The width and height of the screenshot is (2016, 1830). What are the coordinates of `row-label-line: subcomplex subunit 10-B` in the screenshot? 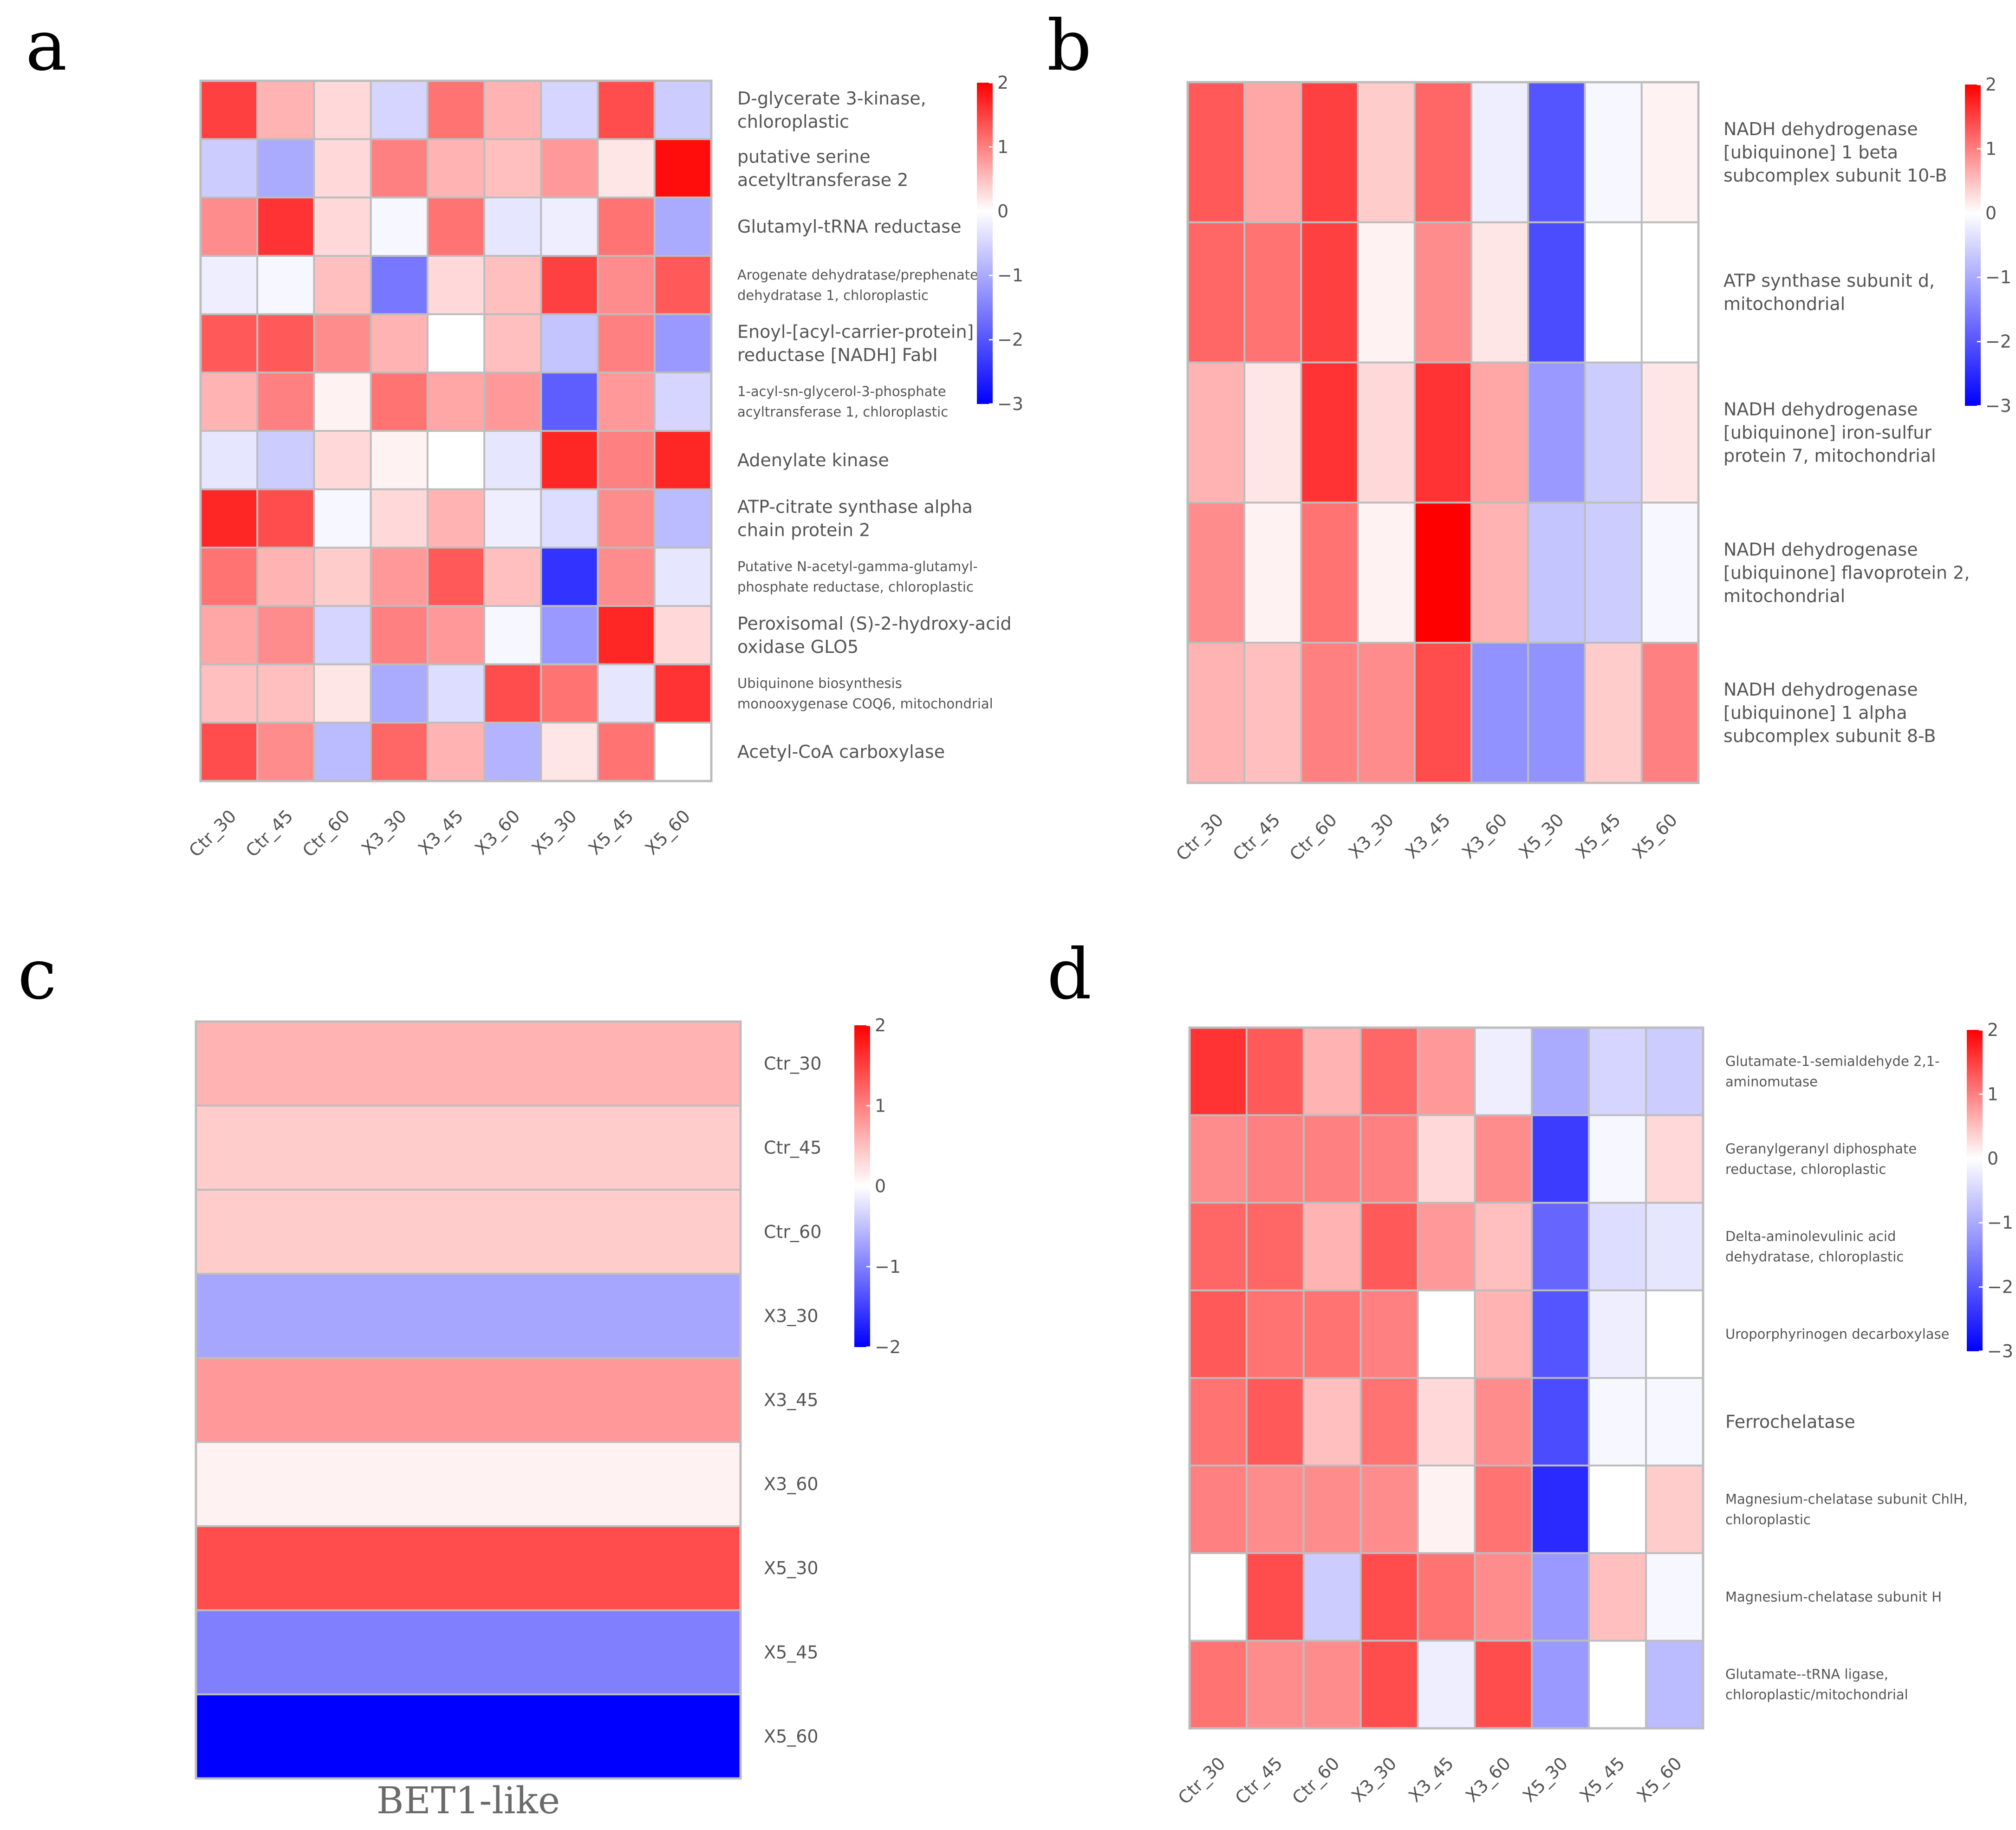 It's located at (1835, 175).